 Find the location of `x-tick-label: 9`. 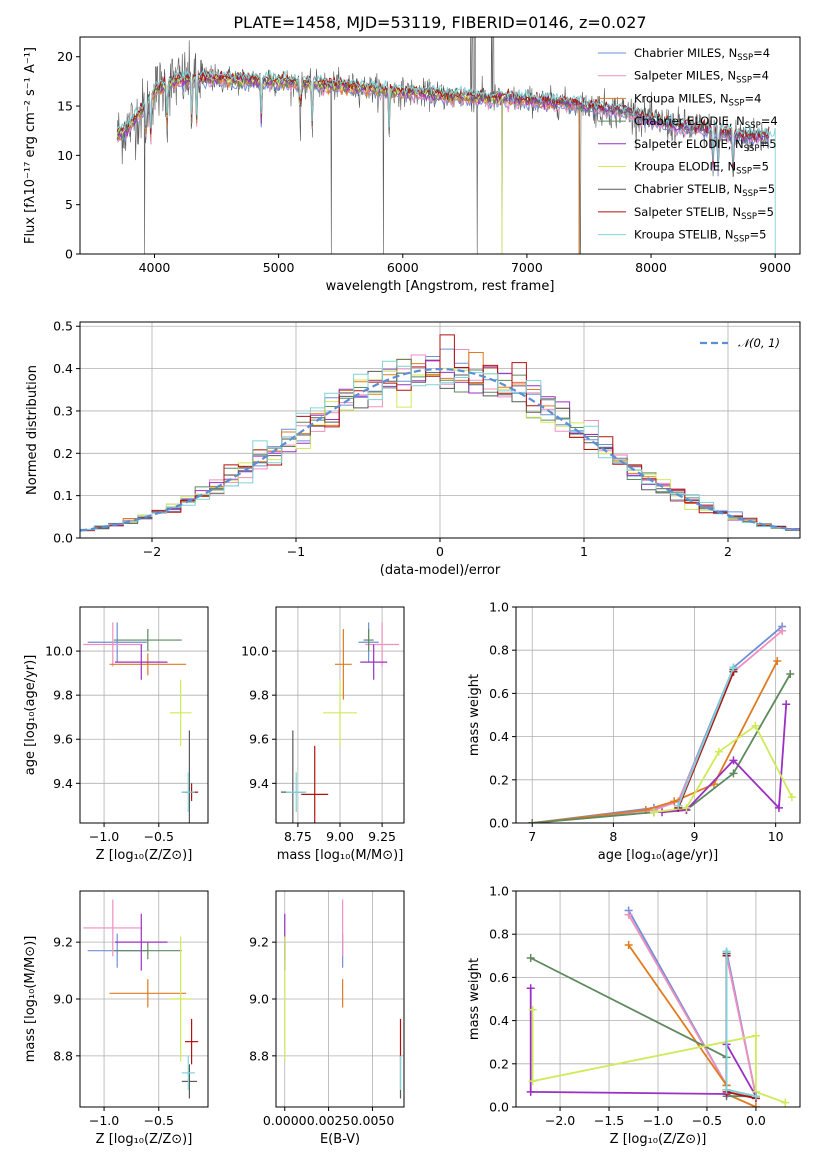

x-tick-label: 9 is located at coordinates (695, 836).